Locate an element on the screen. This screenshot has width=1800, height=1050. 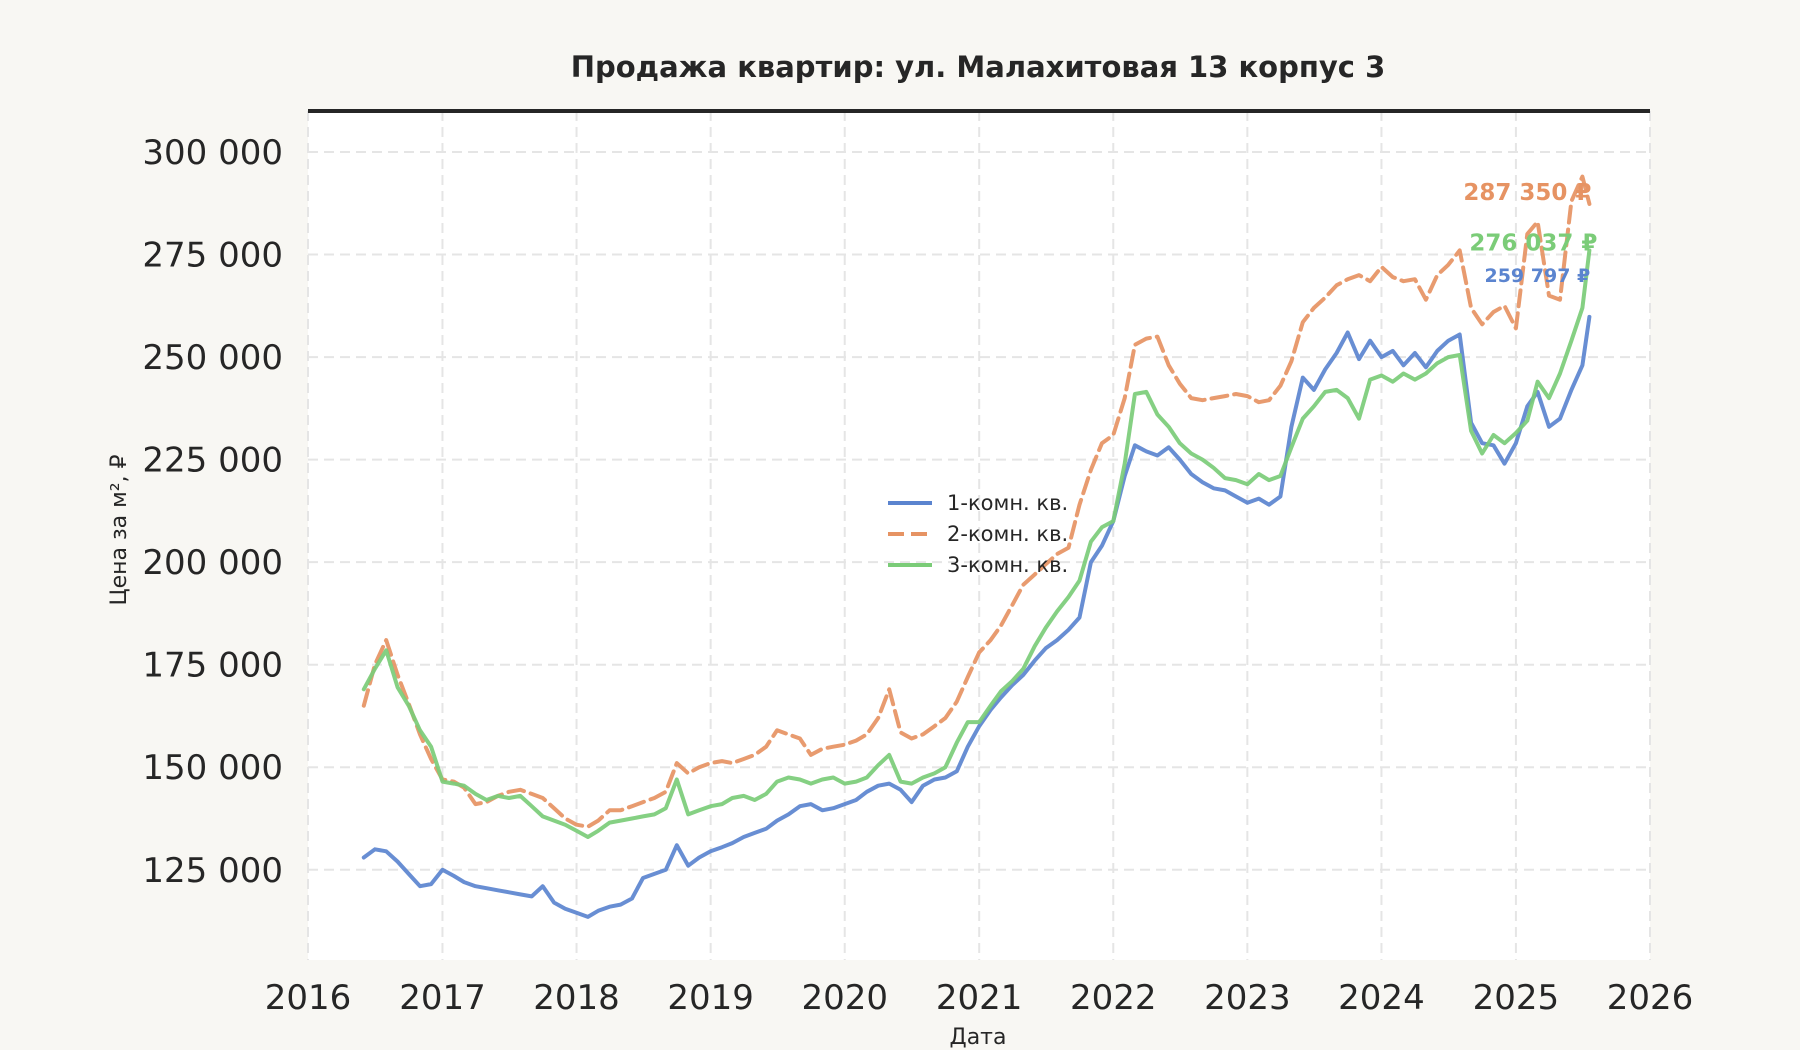
x-tick-label: 2018 is located at coordinates (576, 998).